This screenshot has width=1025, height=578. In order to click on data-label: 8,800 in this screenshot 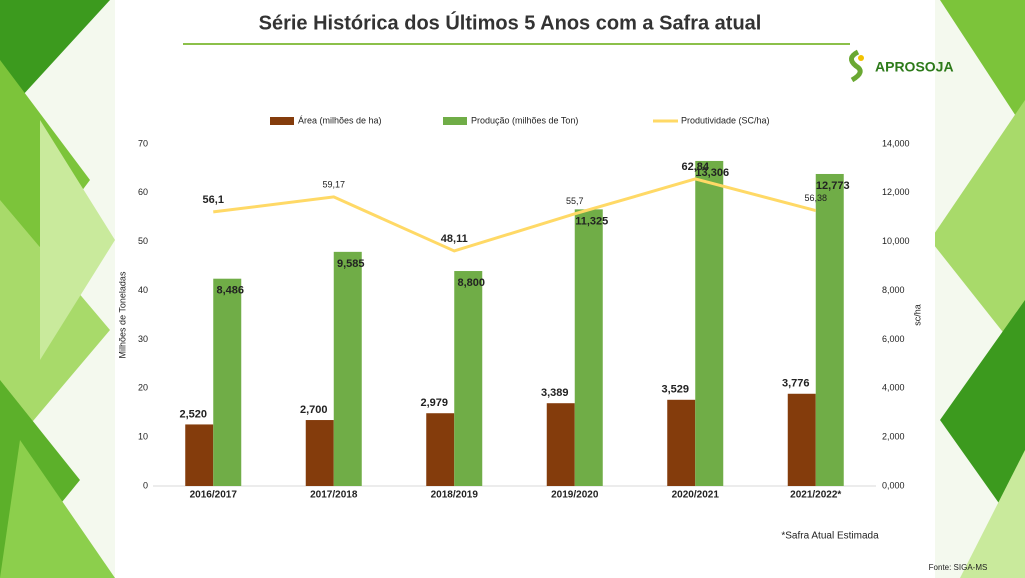, I will do `click(471, 283)`.